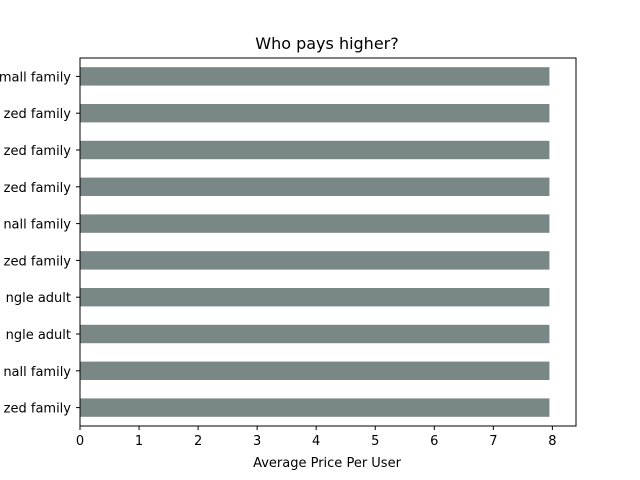 Image resolution: width=640 pixels, height=480 pixels. Describe the element at coordinates (38, 298) in the screenshot. I see `y-tick-label-6: ngle adult` at that location.